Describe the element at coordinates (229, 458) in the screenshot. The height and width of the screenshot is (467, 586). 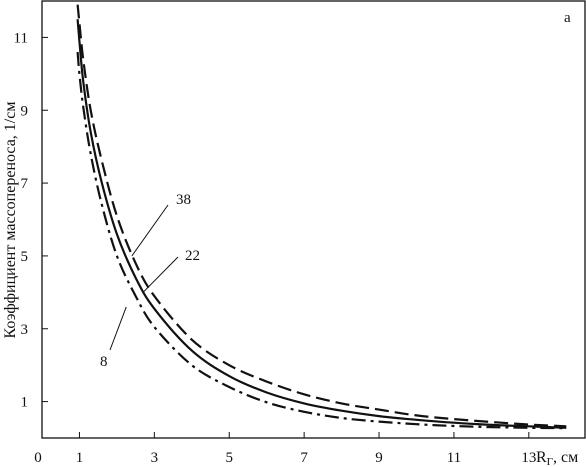
I see `x-tick-label: 5` at that location.